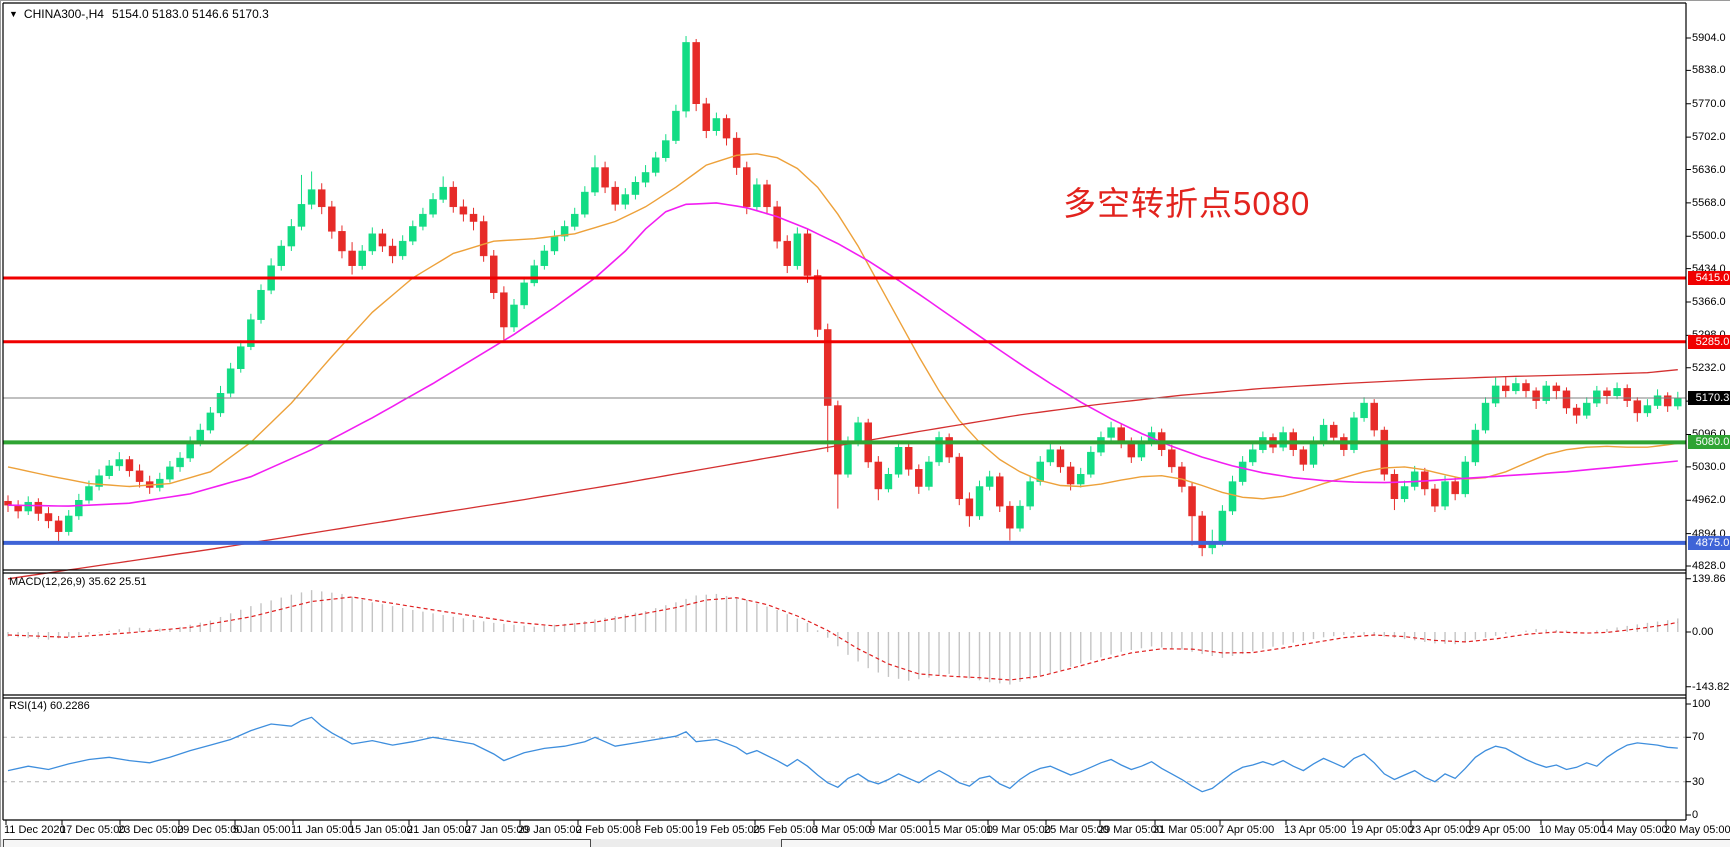 This screenshot has height=847, width=1730. Describe the element at coordinates (93, 830) in the screenshot. I see `x-tick-label: 17 Dec 05:00` at that location.